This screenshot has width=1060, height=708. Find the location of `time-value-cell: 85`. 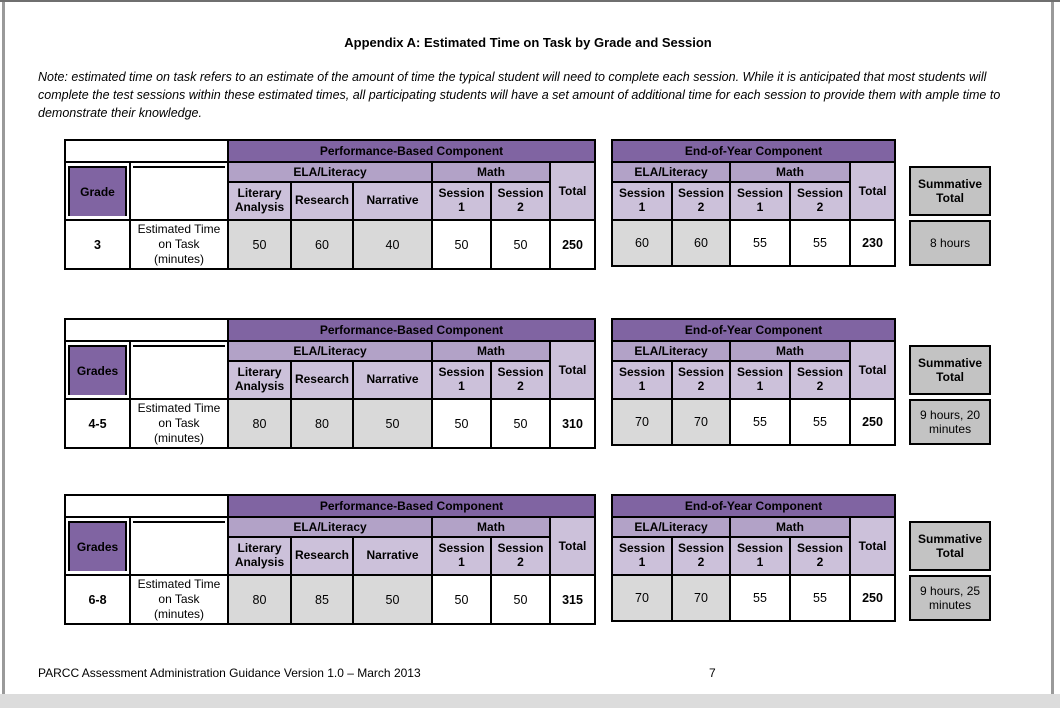

time-value-cell: 85 is located at coordinates (322, 600).